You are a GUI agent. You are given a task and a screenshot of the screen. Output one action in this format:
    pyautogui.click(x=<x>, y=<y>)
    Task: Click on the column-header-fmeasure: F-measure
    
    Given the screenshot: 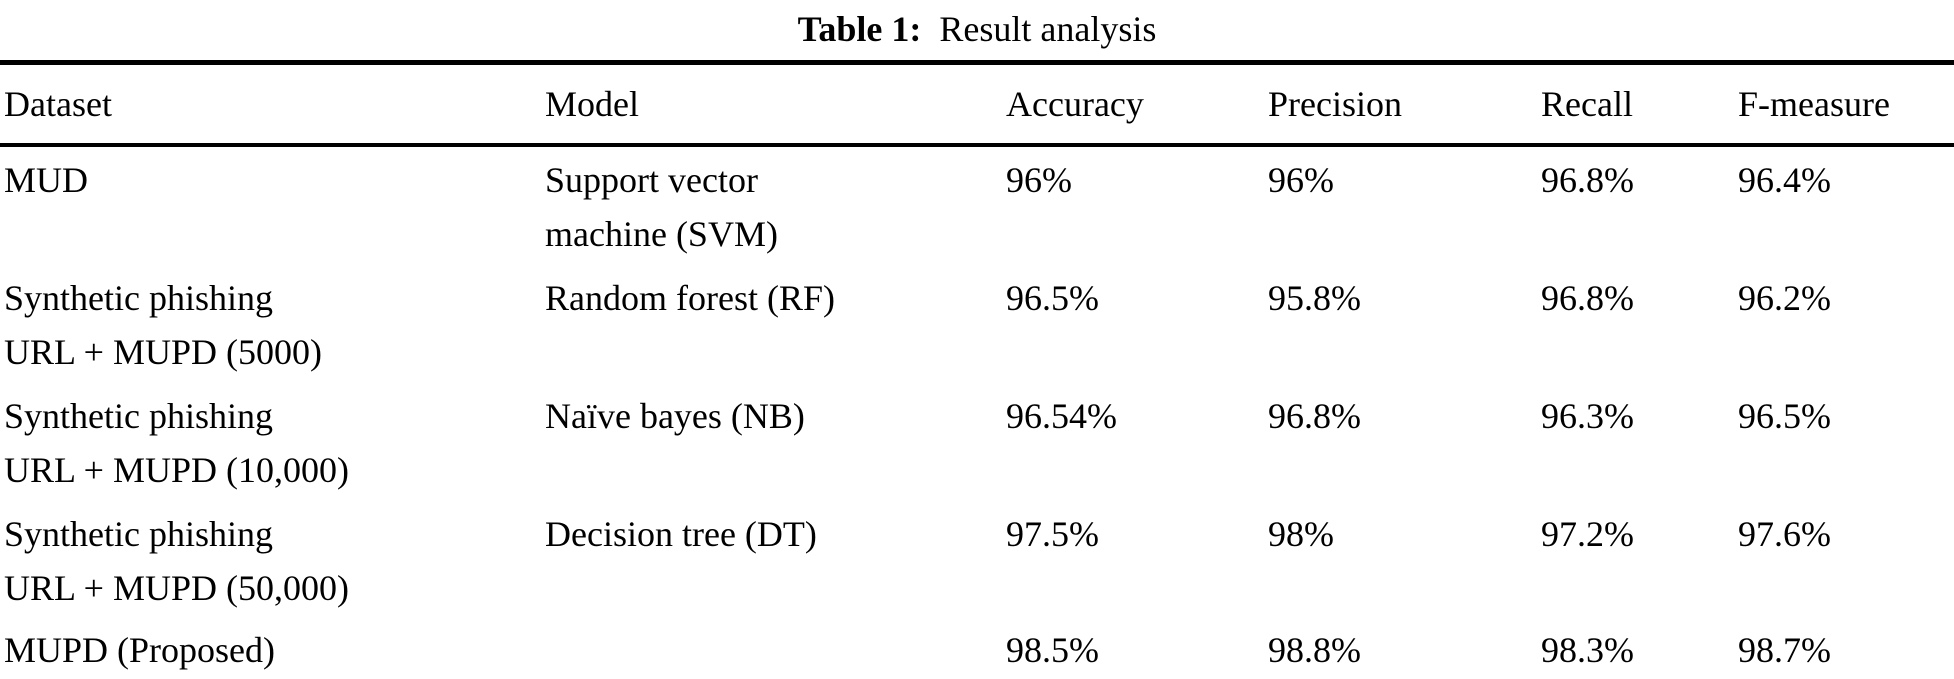 What is the action you would take?
    pyautogui.click(x=1844, y=104)
    